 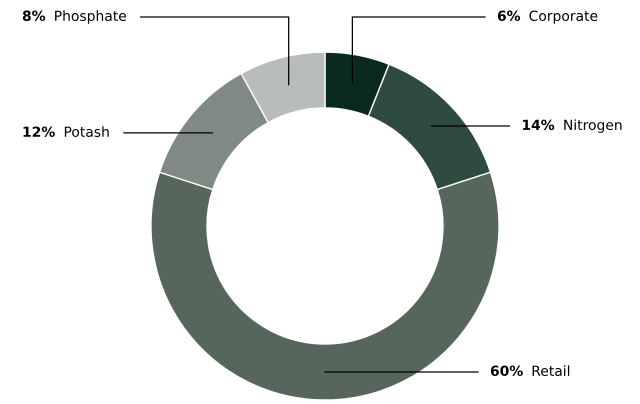 What do you see at coordinates (551, 370) in the screenshot?
I see `slice-label: Retail` at bounding box center [551, 370].